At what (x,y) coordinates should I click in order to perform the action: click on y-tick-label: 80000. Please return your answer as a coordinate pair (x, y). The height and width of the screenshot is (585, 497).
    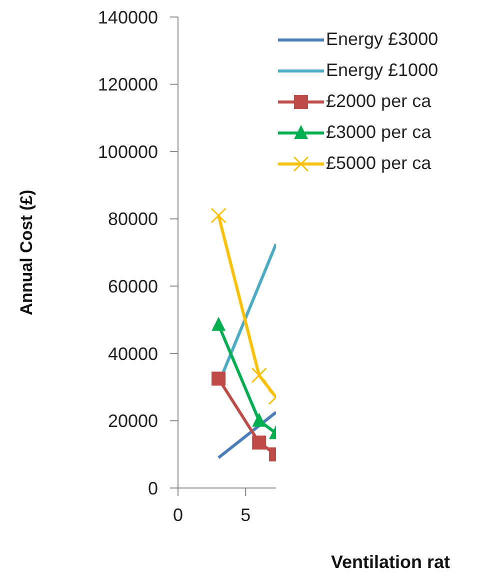
    Looking at the image, I should click on (133, 219).